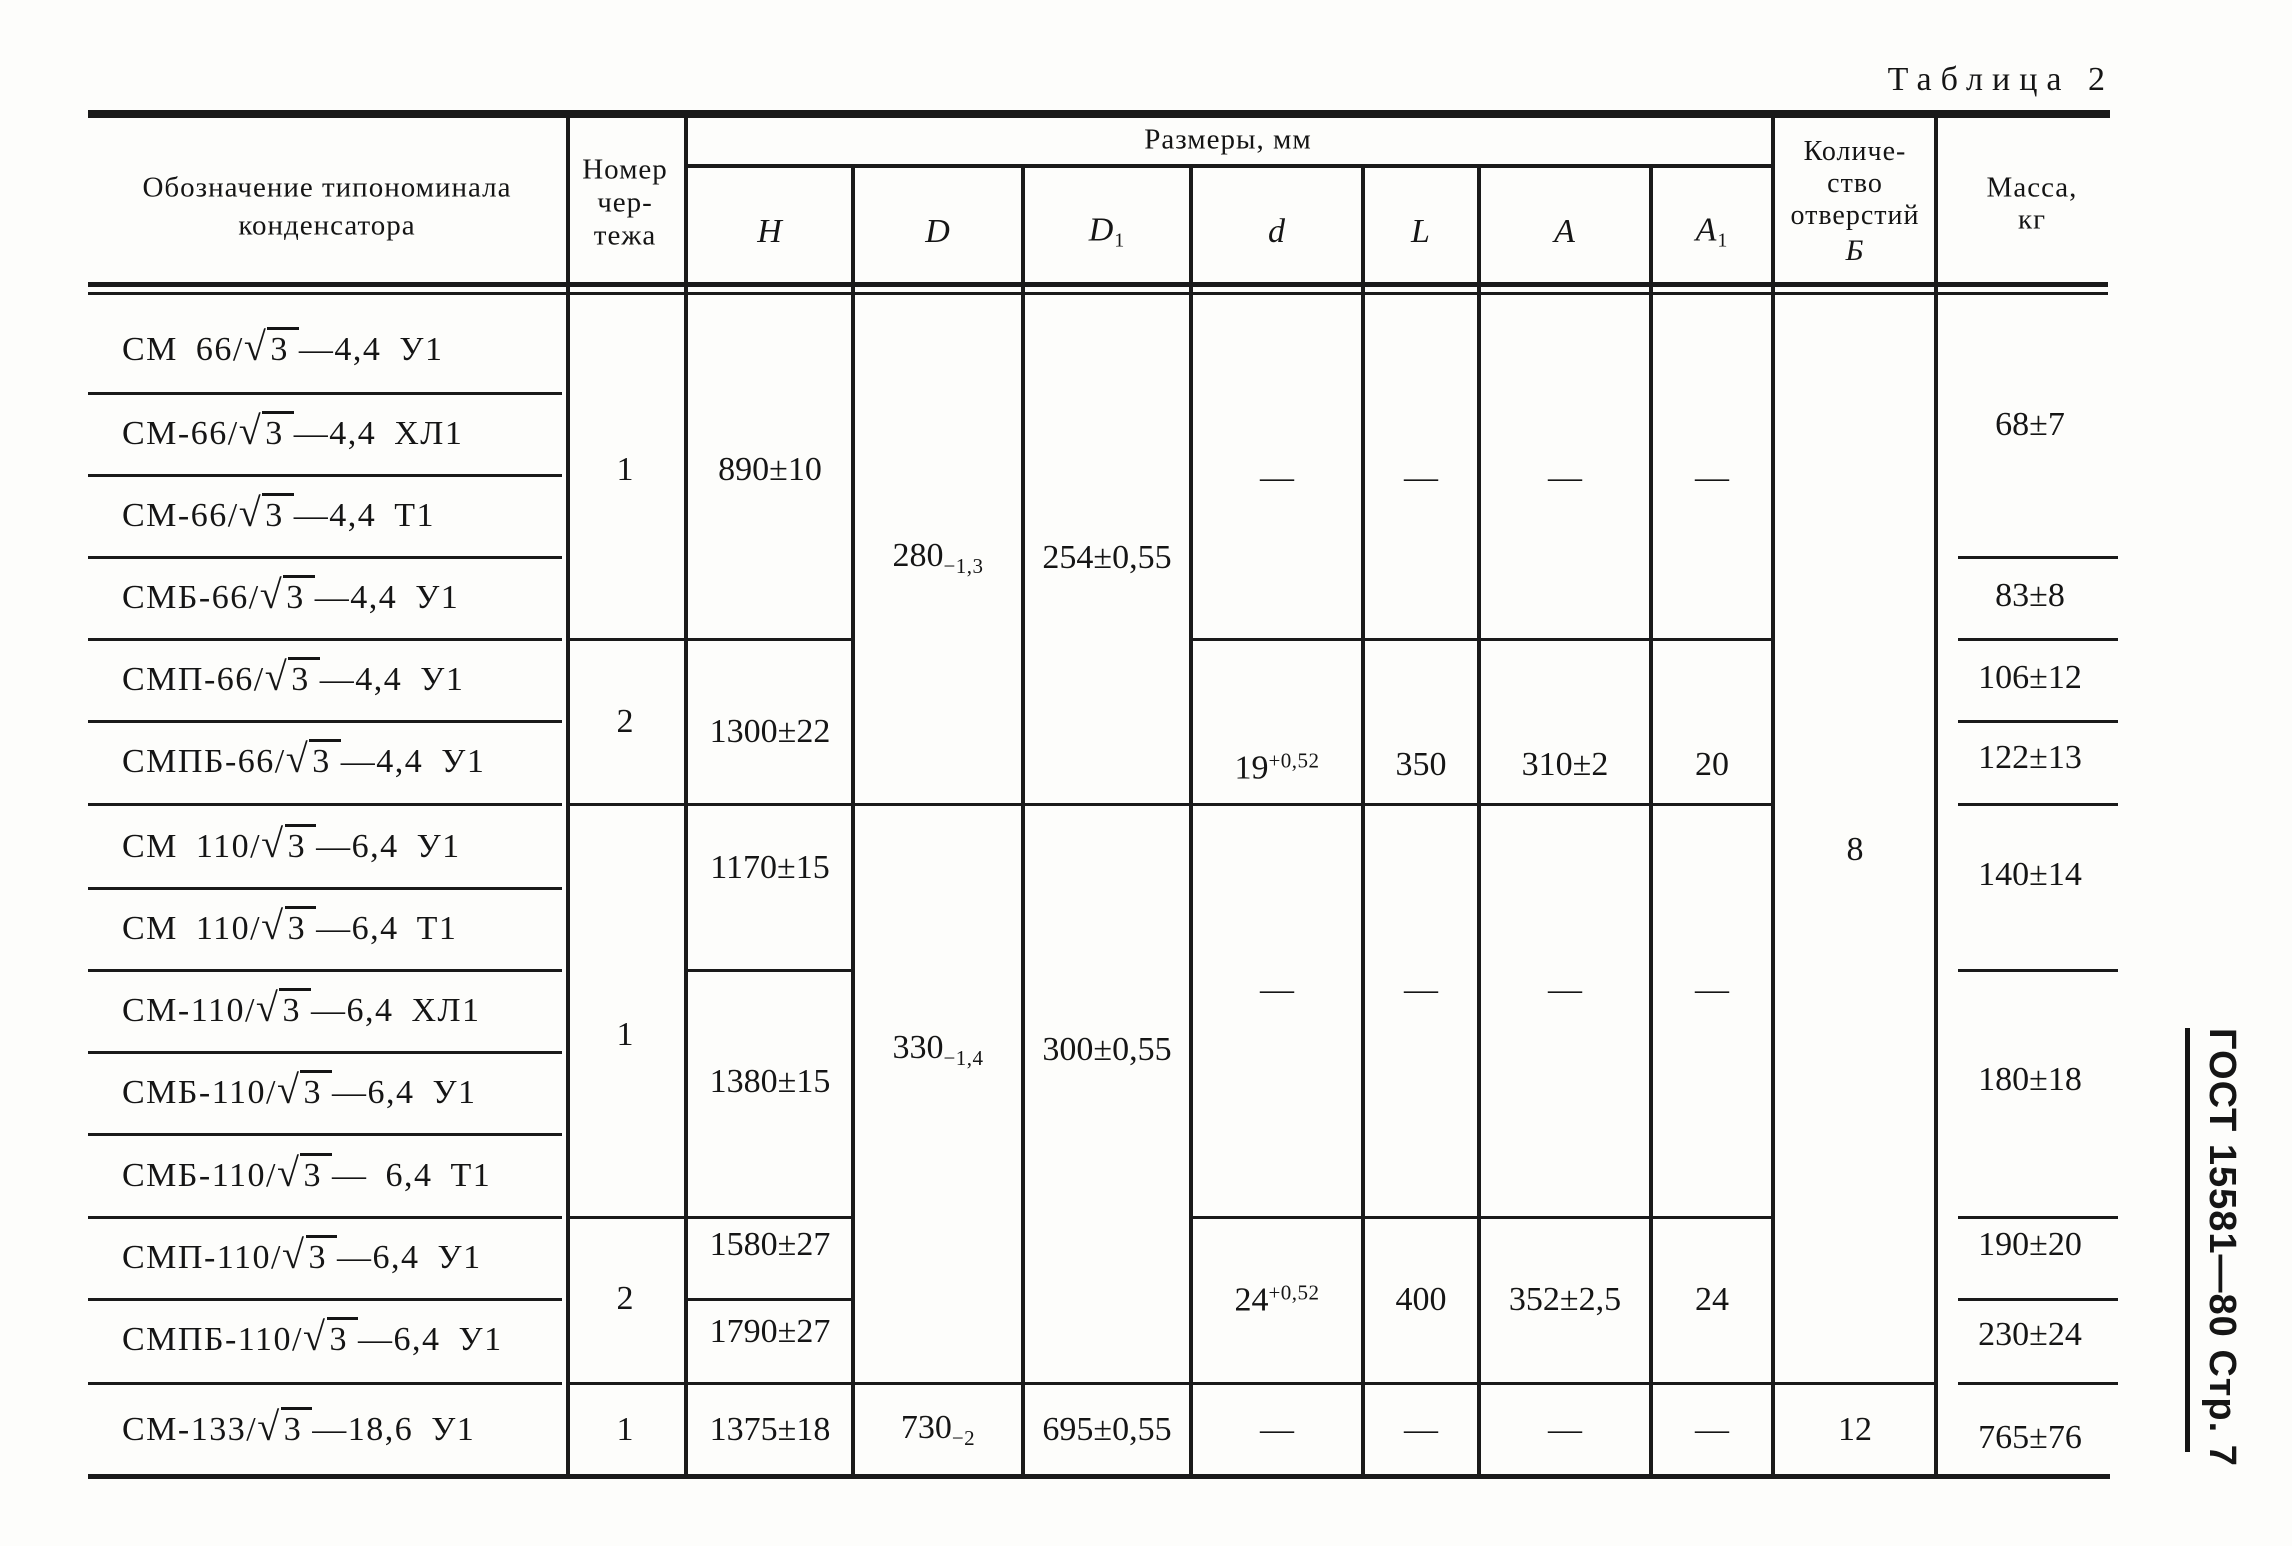  Describe the element at coordinates (1712, 231) in the screenshot. I see `col-header-A1: A1` at that location.